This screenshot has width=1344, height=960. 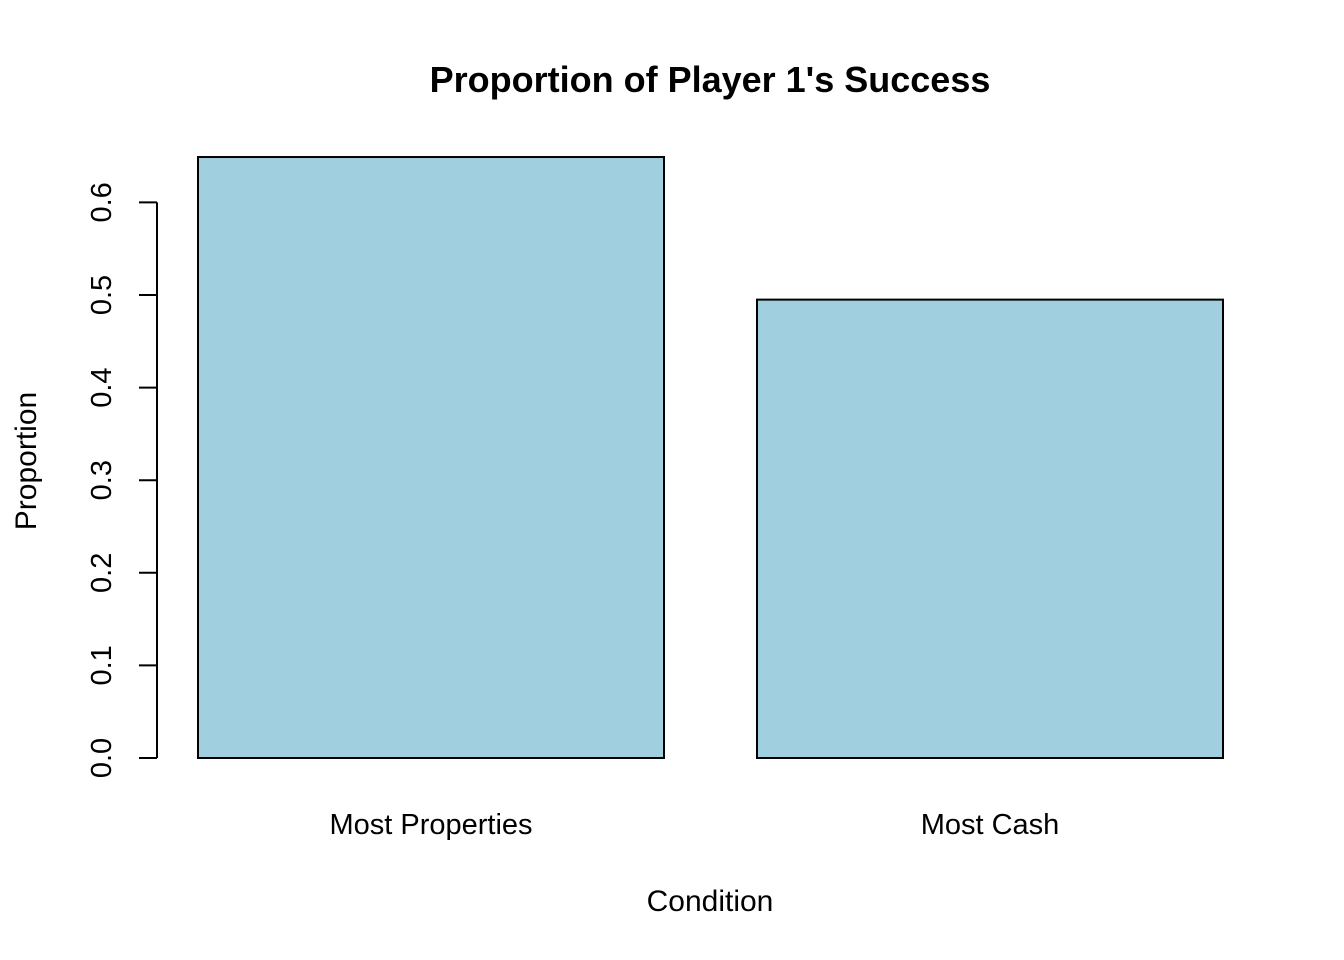 What do you see at coordinates (121, 480) in the screenshot?
I see `y-axis-ticks: 0.0 0.1 0.2 0.3 0.4 0.5 0.6` at bounding box center [121, 480].